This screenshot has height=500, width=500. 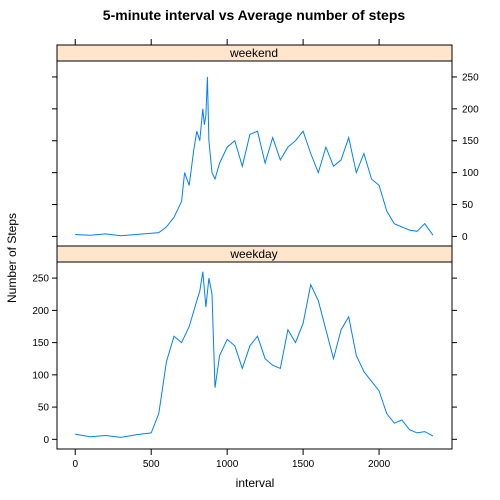 What do you see at coordinates (75, 464) in the screenshot?
I see `x-tick-label: 0` at bounding box center [75, 464].